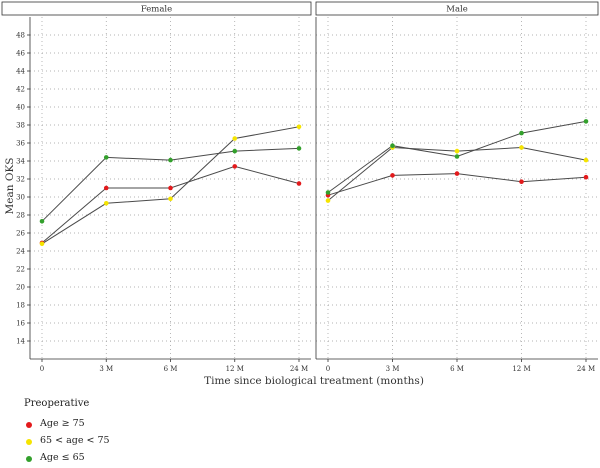  Describe the element at coordinates (20, 252) in the screenshot. I see `y-tick-label: 24` at that location.